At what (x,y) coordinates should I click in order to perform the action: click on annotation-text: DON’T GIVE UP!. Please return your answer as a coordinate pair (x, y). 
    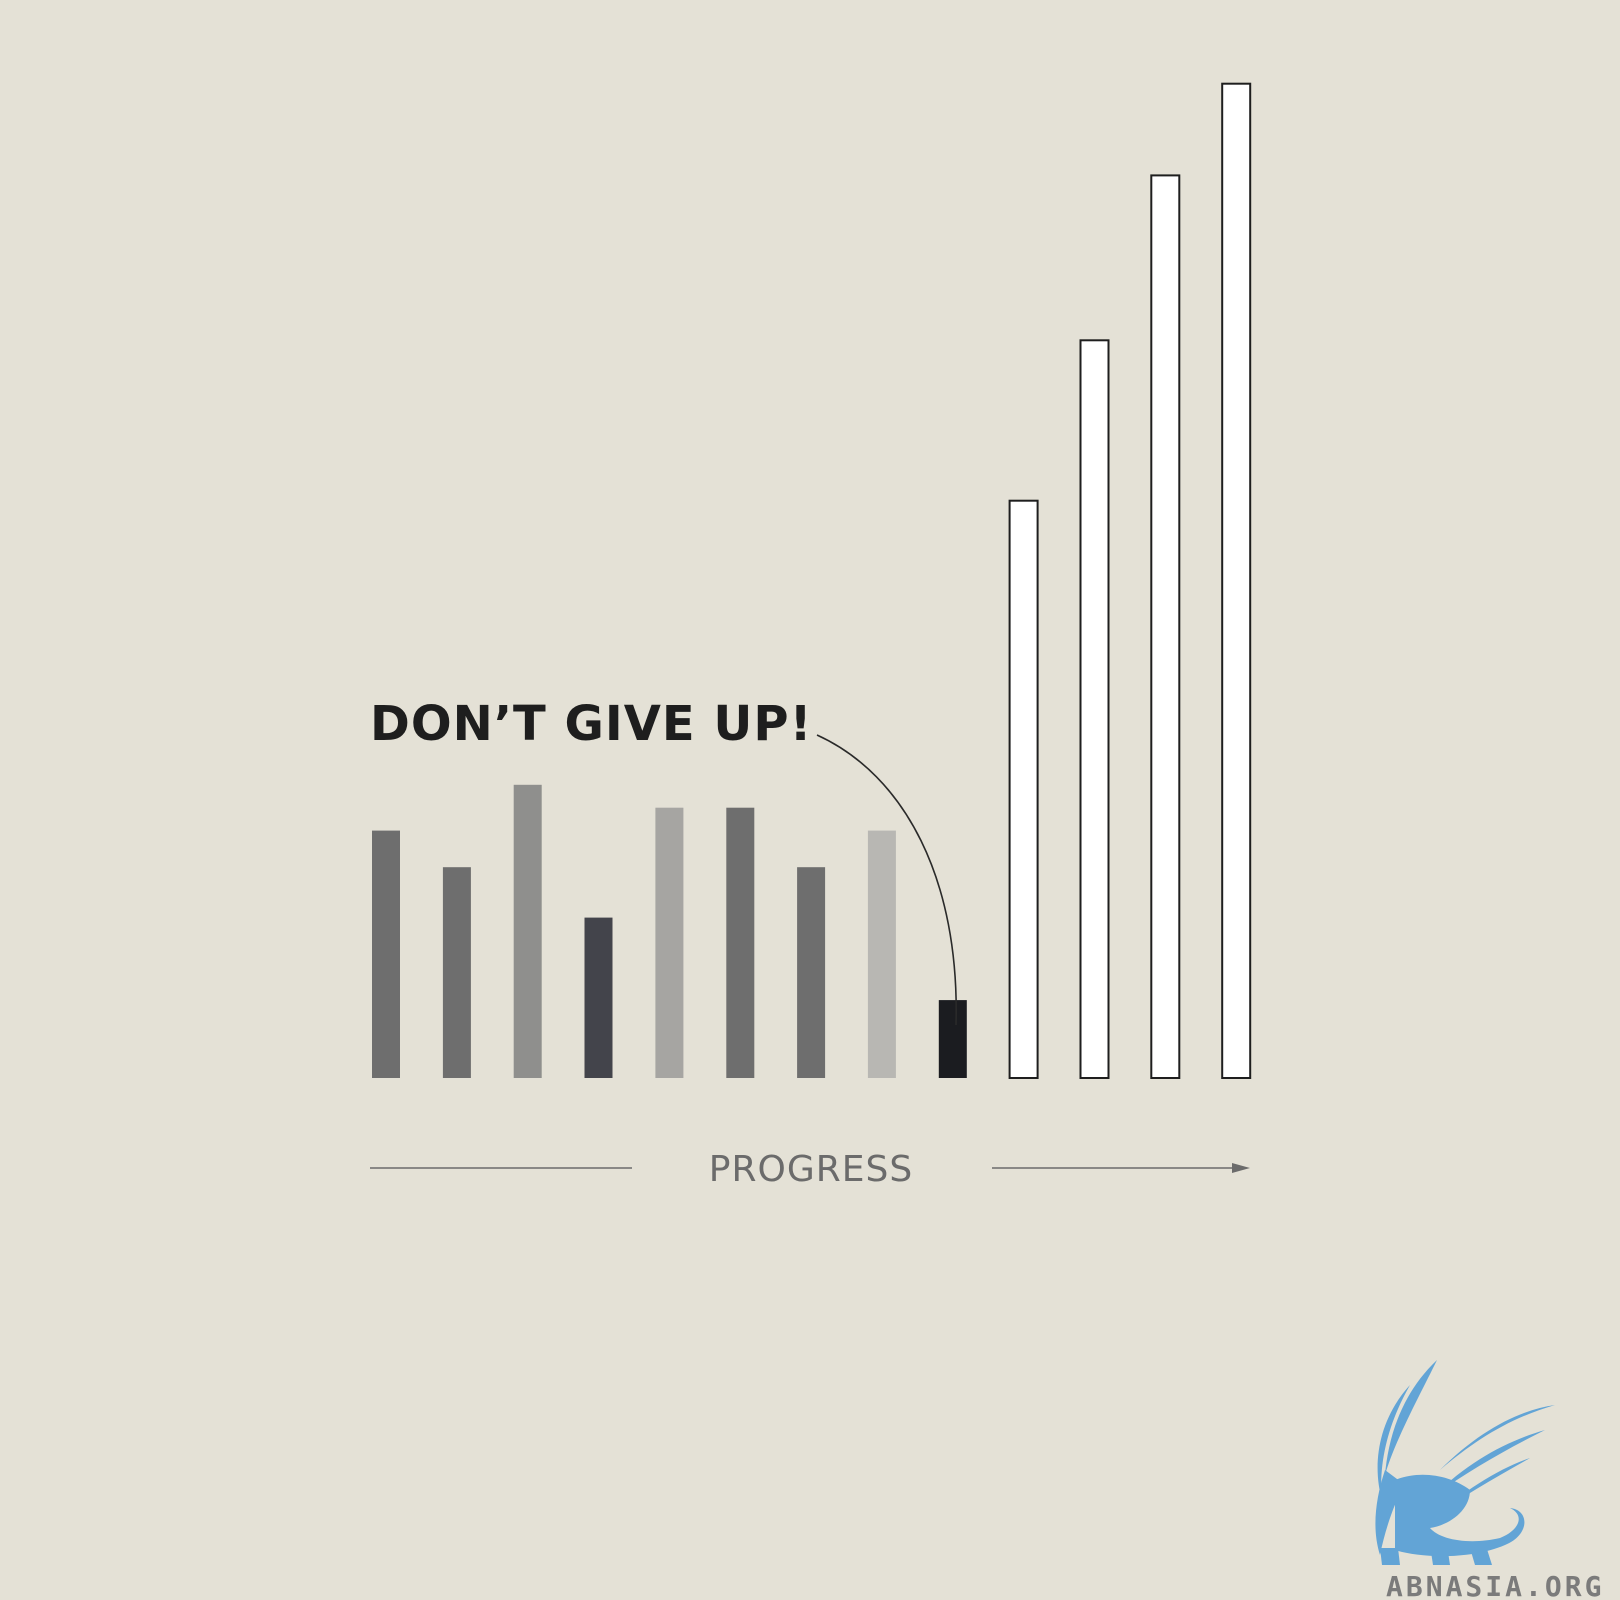
    Looking at the image, I should click on (591, 724).